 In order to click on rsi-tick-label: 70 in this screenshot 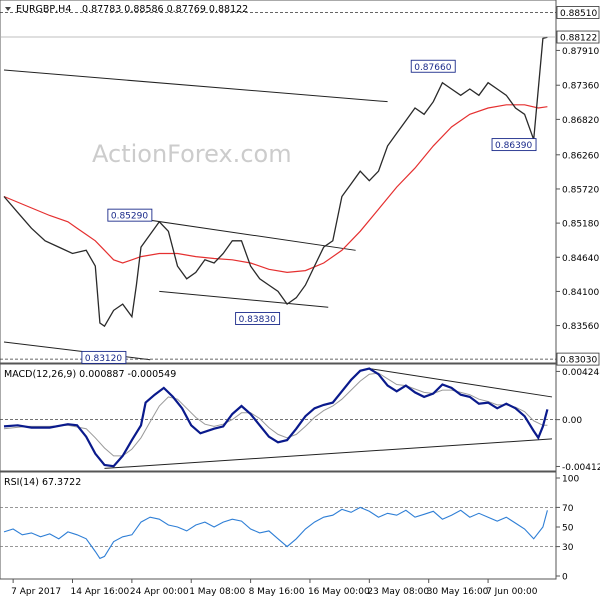, I will do `click(568, 509)`.